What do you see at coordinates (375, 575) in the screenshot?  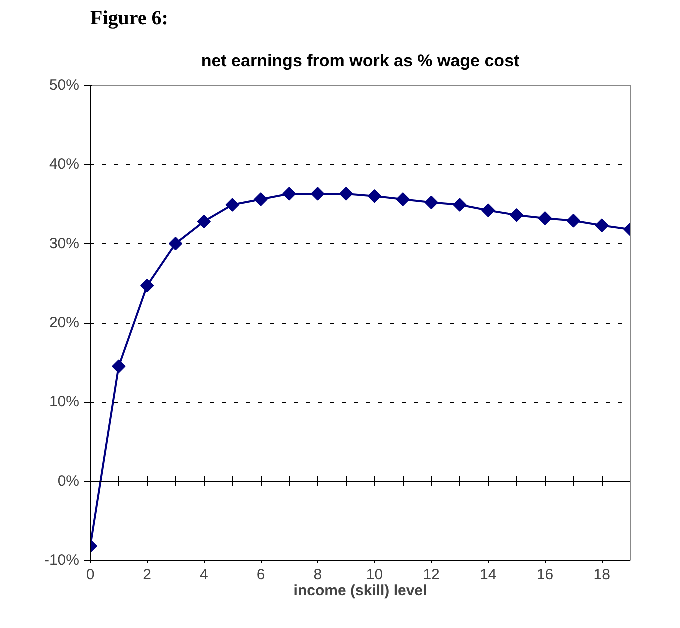 I see `x-tick-label: 10` at bounding box center [375, 575].